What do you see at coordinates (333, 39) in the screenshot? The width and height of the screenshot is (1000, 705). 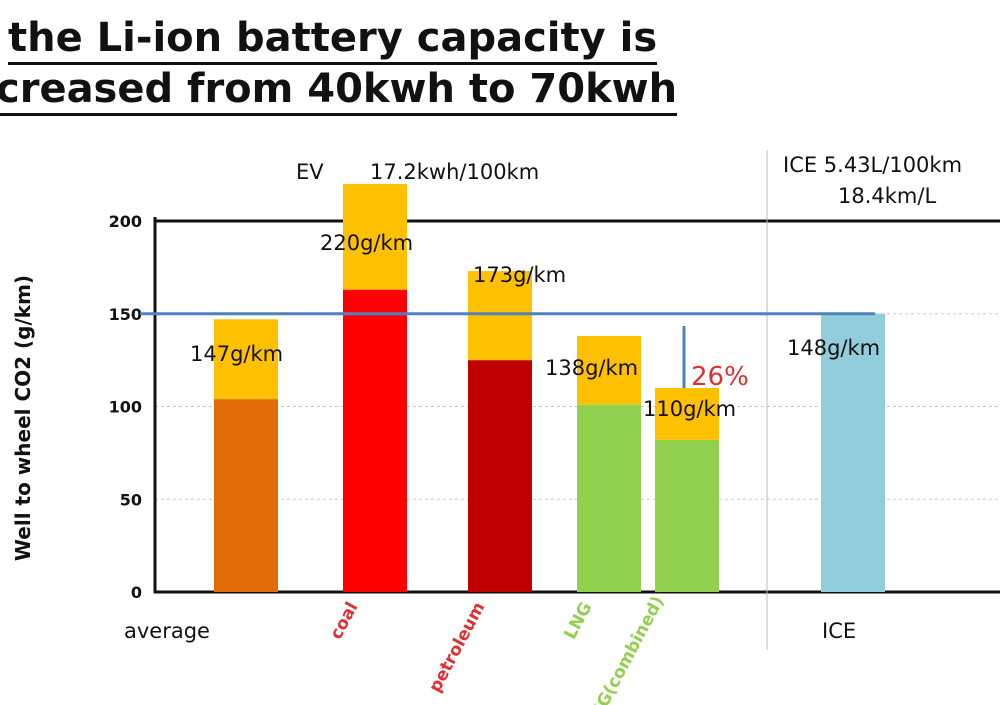 I see `title-line-1: the Li-ion battery capacity is` at bounding box center [333, 39].